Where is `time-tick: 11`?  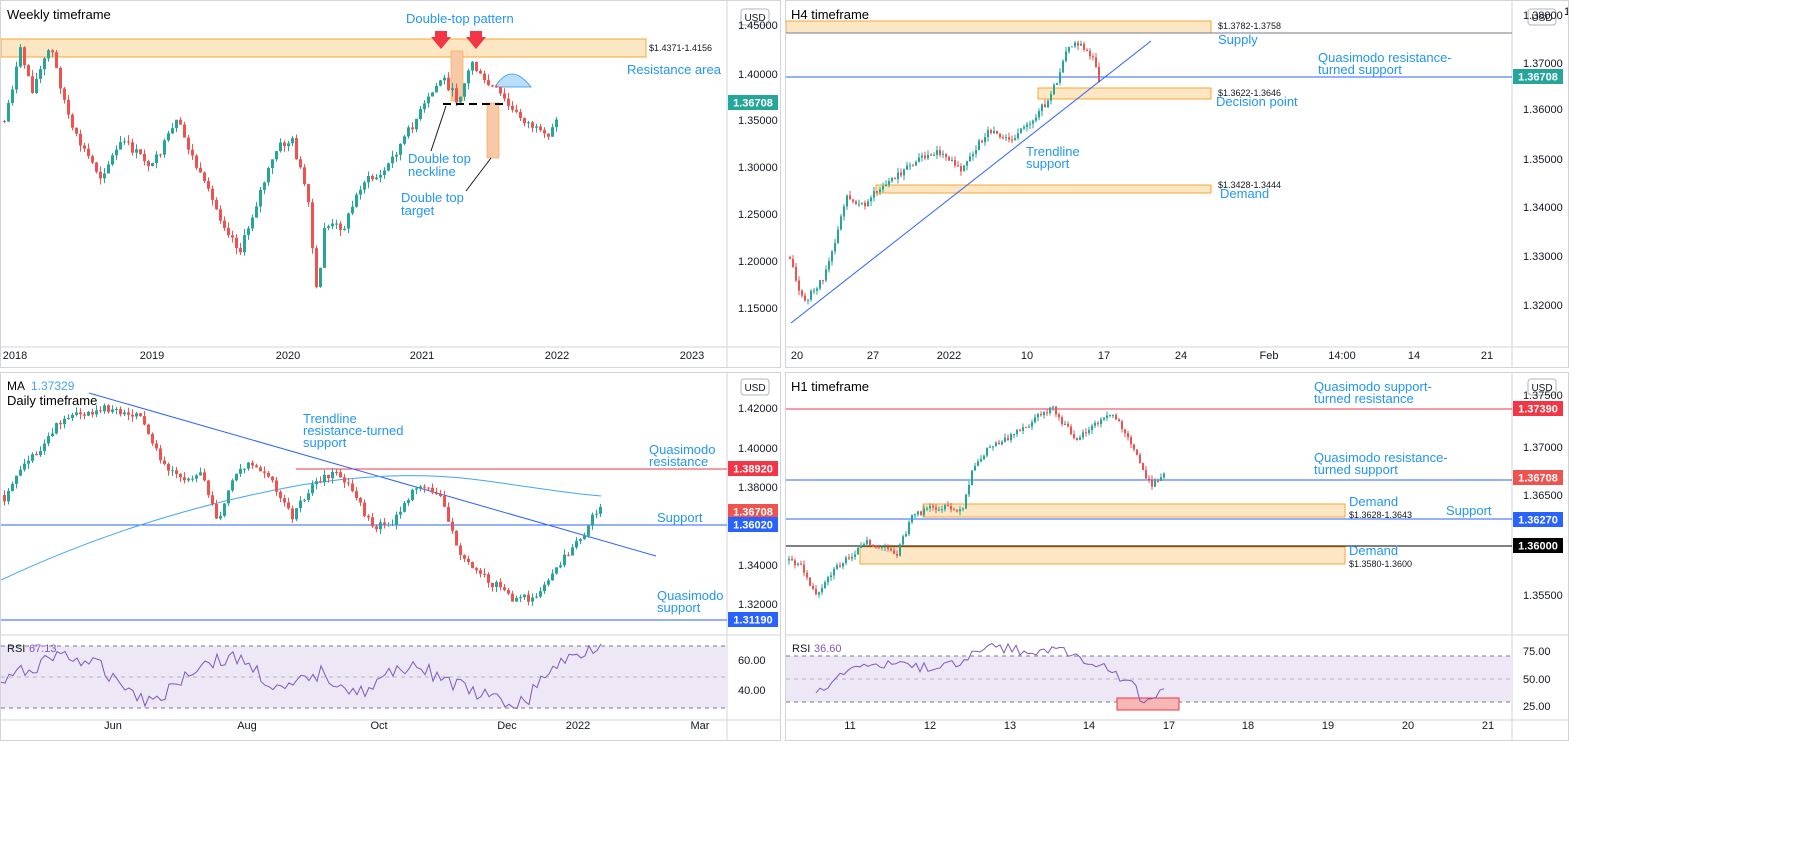
time-tick: 11 is located at coordinates (849, 726).